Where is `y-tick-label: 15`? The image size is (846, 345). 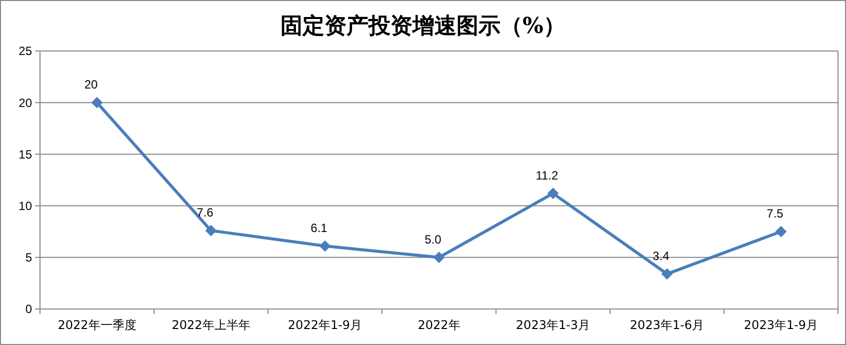 y-tick-label: 15 is located at coordinates (25, 154).